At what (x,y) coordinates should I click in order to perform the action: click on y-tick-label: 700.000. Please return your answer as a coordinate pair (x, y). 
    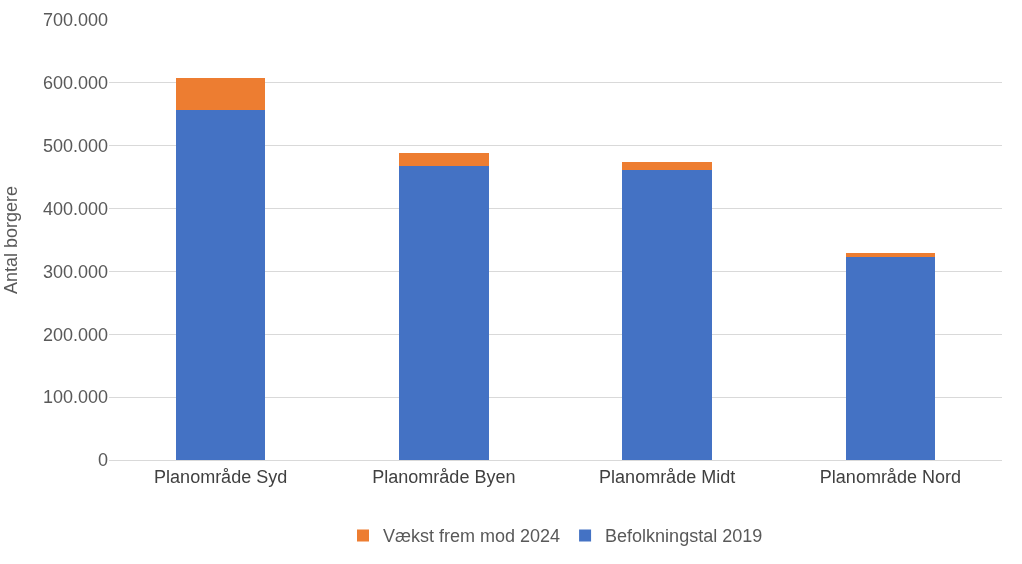
    Looking at the image, I should click on (75, 20).